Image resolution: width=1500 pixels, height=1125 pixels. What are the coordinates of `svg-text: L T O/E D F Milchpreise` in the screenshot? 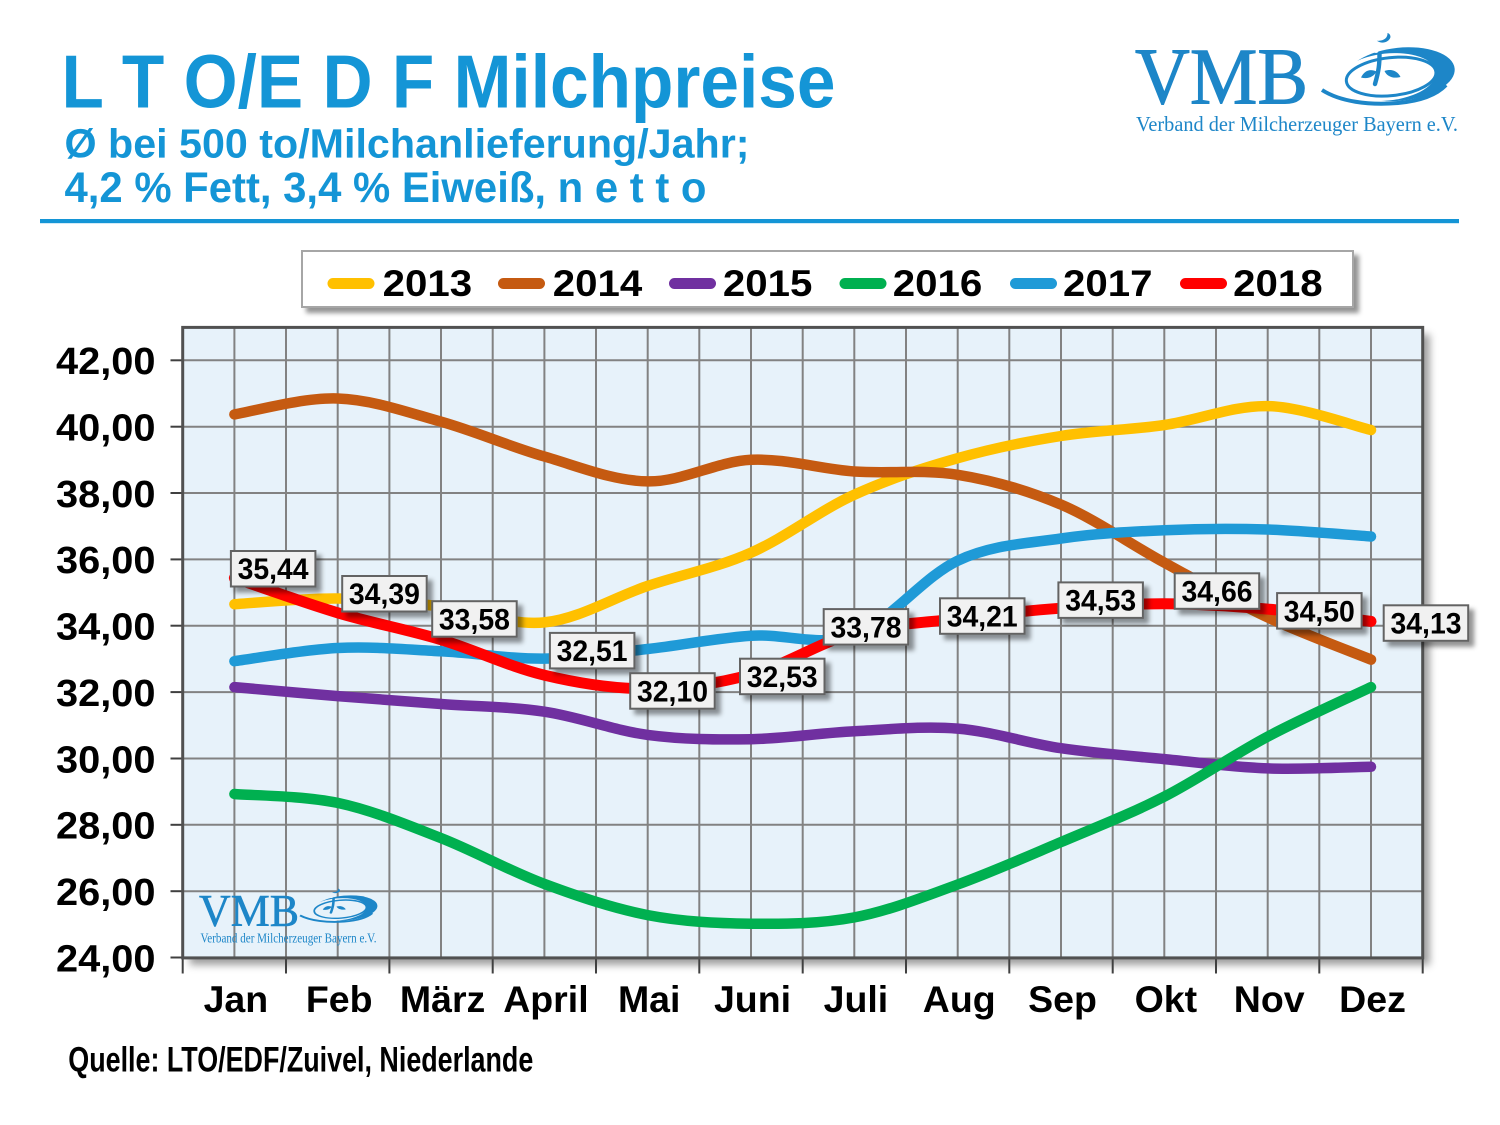 It's located at (449, 81).